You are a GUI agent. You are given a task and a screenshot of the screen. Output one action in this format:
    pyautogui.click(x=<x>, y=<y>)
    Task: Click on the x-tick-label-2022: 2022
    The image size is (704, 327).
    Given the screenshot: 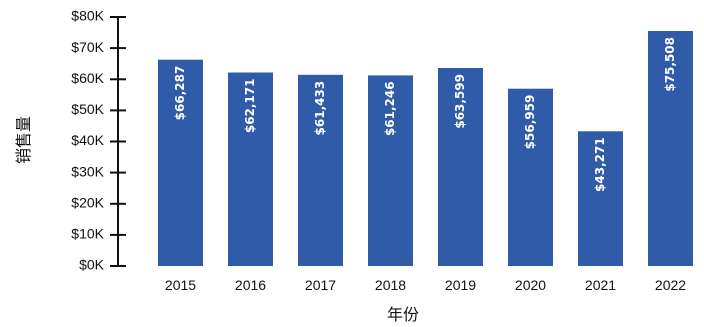 What is the action you would take?
    pyautogui.click(x=670, y=285)
    